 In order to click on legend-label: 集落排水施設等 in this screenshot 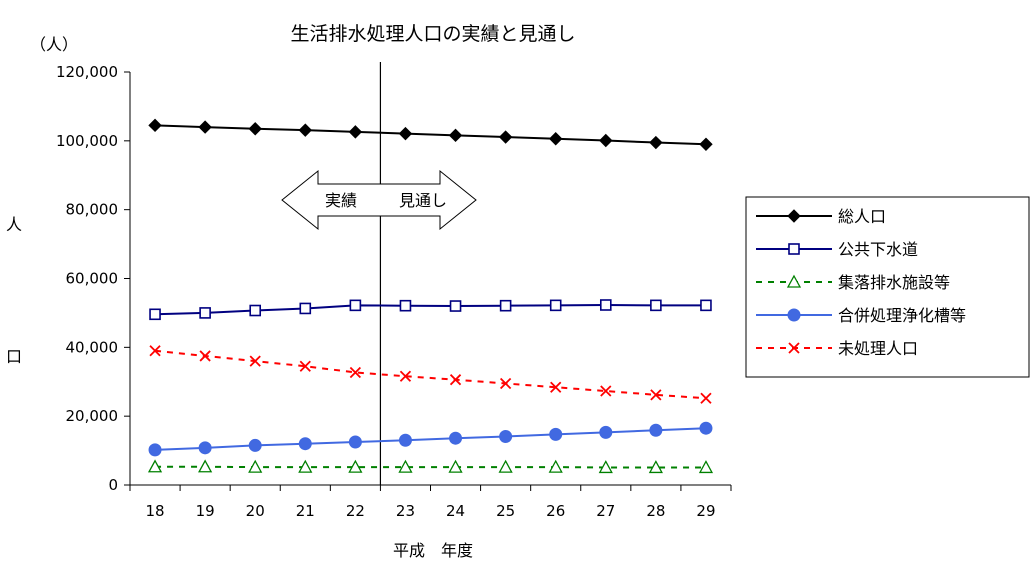, I will do `click(894, 282)`.